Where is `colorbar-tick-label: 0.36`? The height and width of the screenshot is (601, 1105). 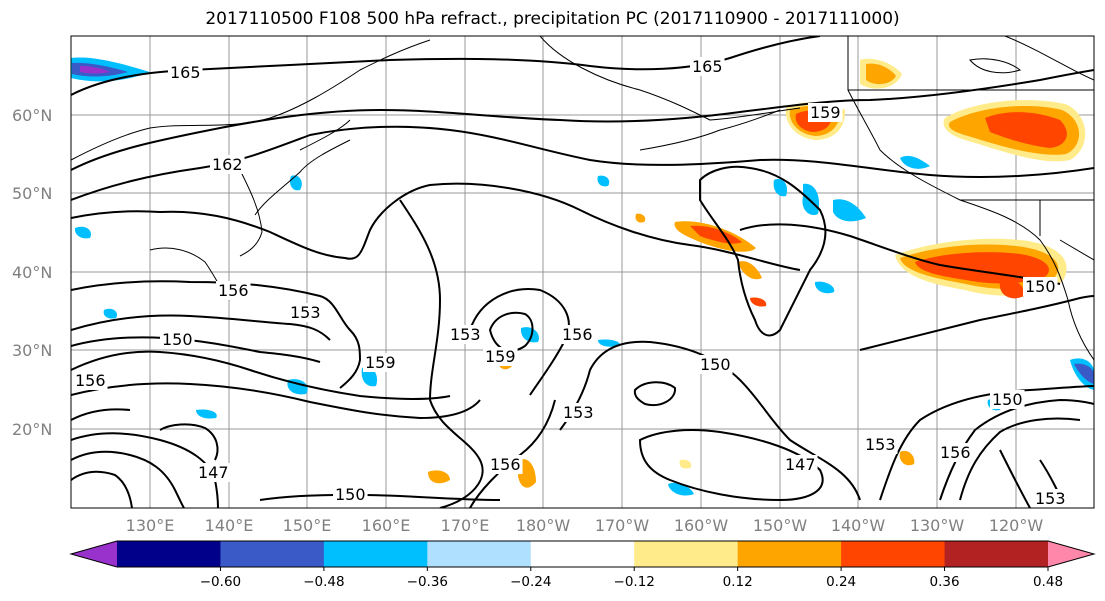
colorbar-tick-label: 0.36 is located at coordinates (945, 582).